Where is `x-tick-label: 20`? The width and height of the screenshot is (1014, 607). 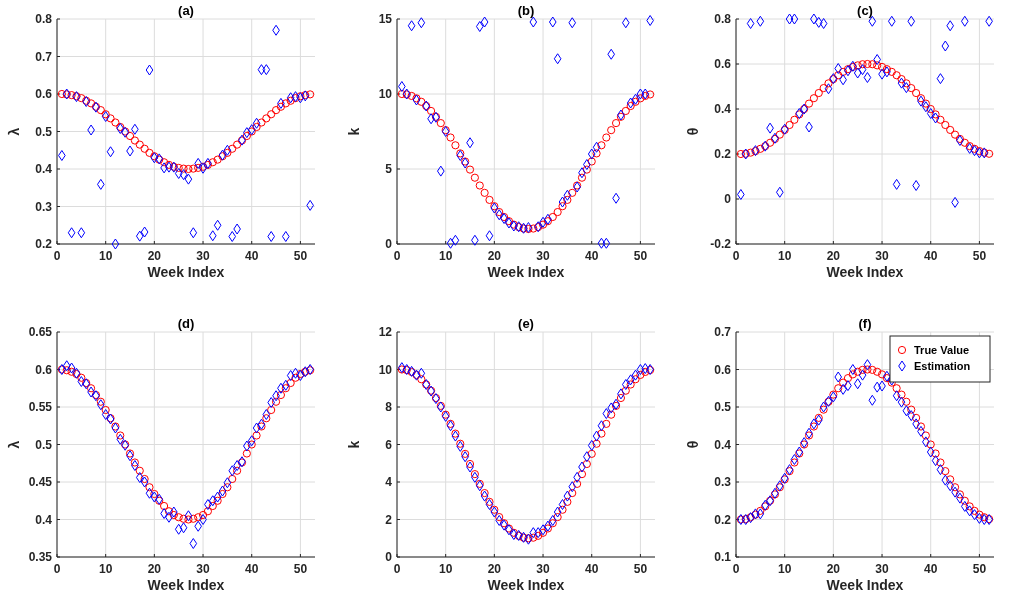
x-tick-label: 20 is located at coordinates (154, 569).